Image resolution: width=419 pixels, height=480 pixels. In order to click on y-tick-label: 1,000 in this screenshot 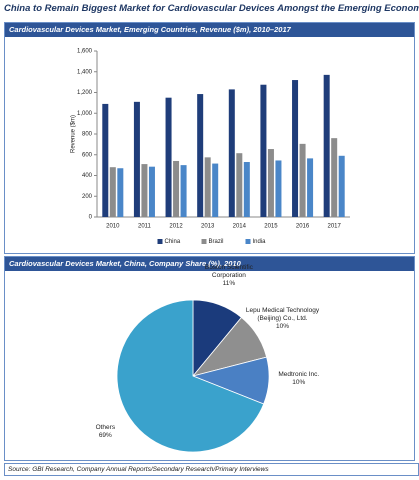, I will do `click(85, 114)`.